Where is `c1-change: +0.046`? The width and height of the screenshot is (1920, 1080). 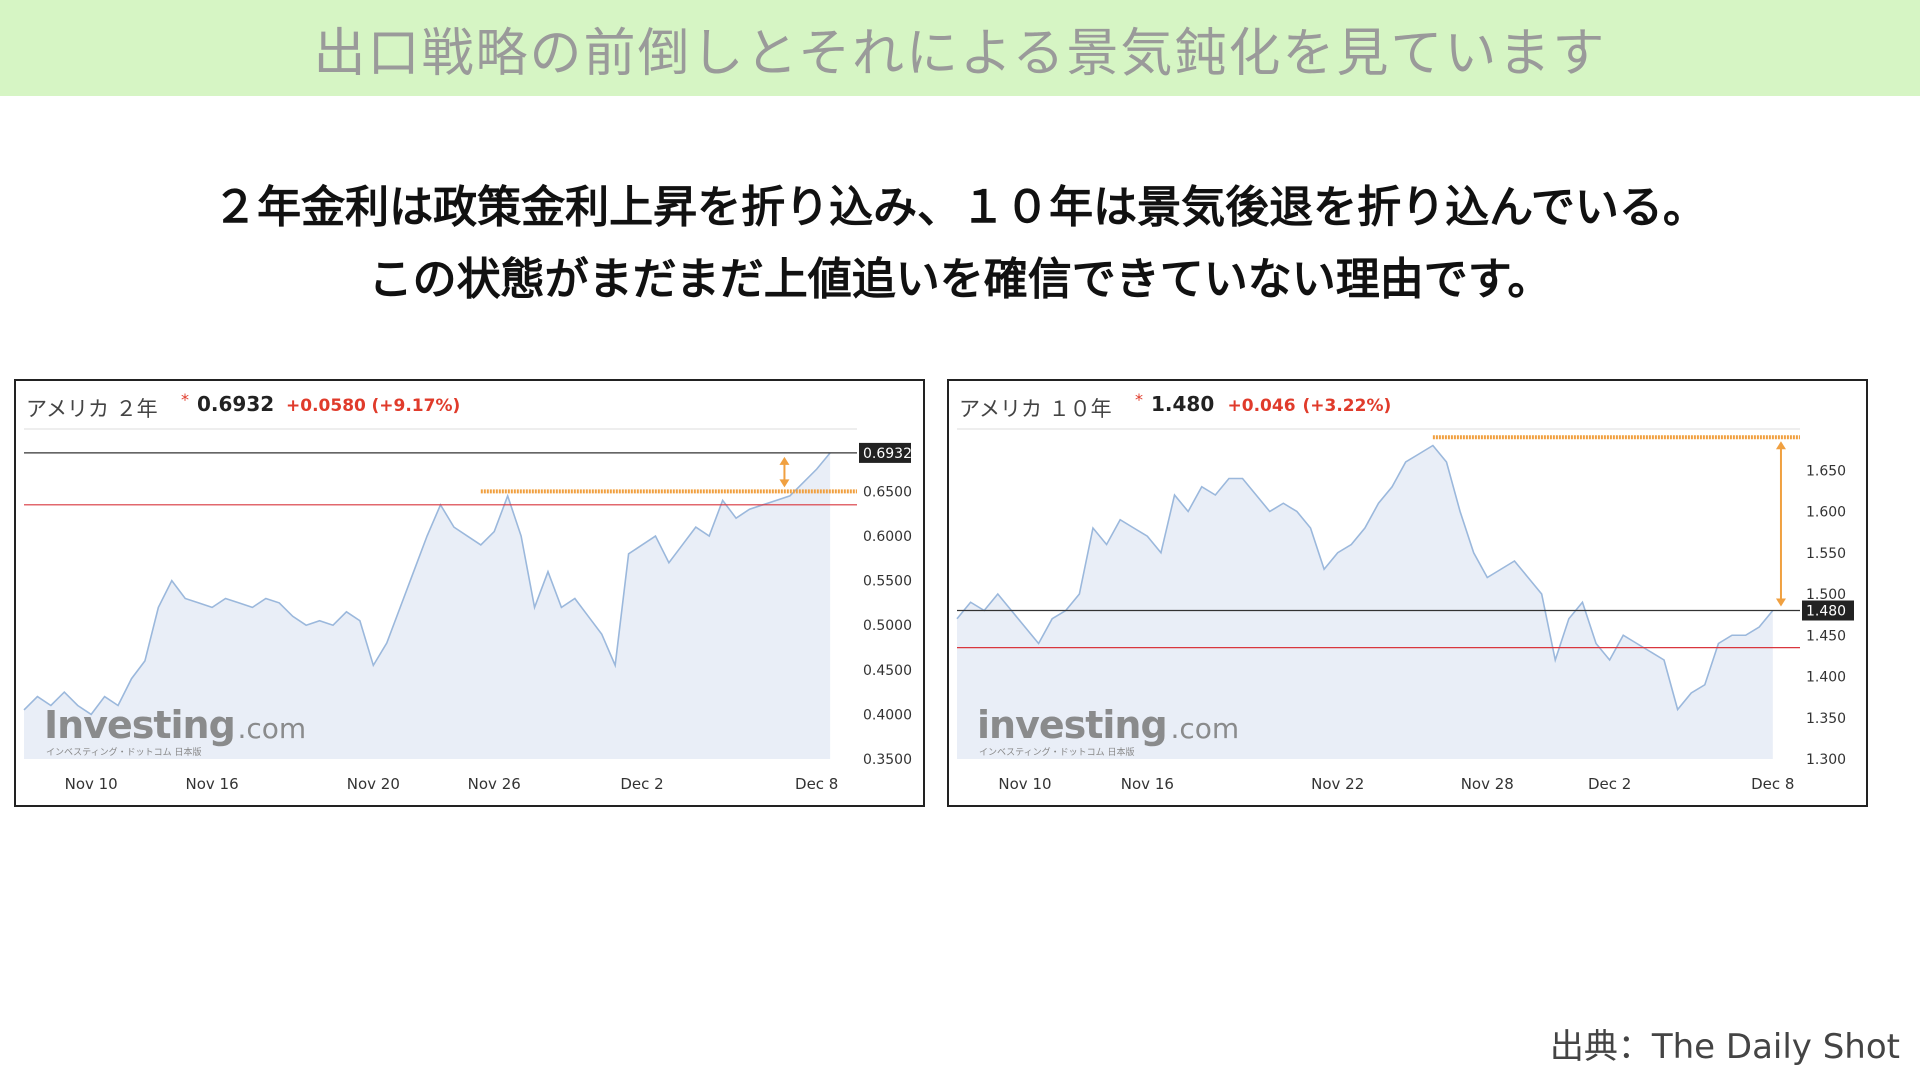
c1-change: +0.046 is located at coordinates (1262, 406).